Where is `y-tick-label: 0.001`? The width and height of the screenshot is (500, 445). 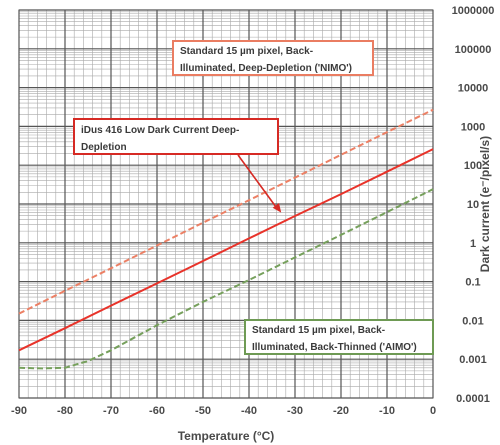
y-tick-label: 0.001 is located at coordinates (473, 360).